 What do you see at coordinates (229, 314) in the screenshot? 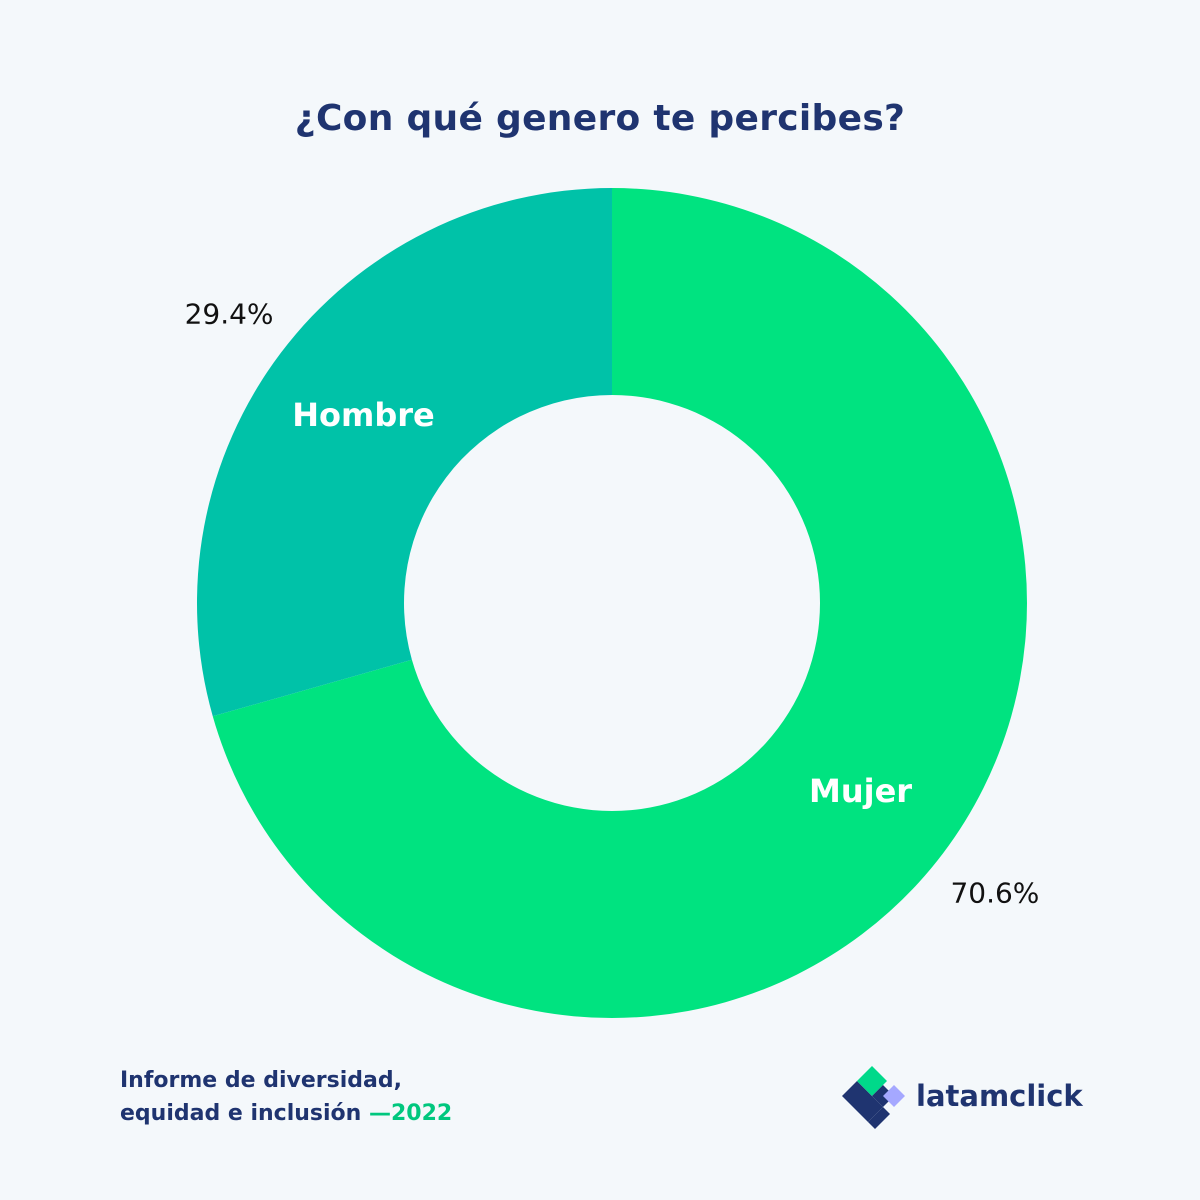
I see `slice-value-hombre: 29.4%` at bounding box center [229, 314].